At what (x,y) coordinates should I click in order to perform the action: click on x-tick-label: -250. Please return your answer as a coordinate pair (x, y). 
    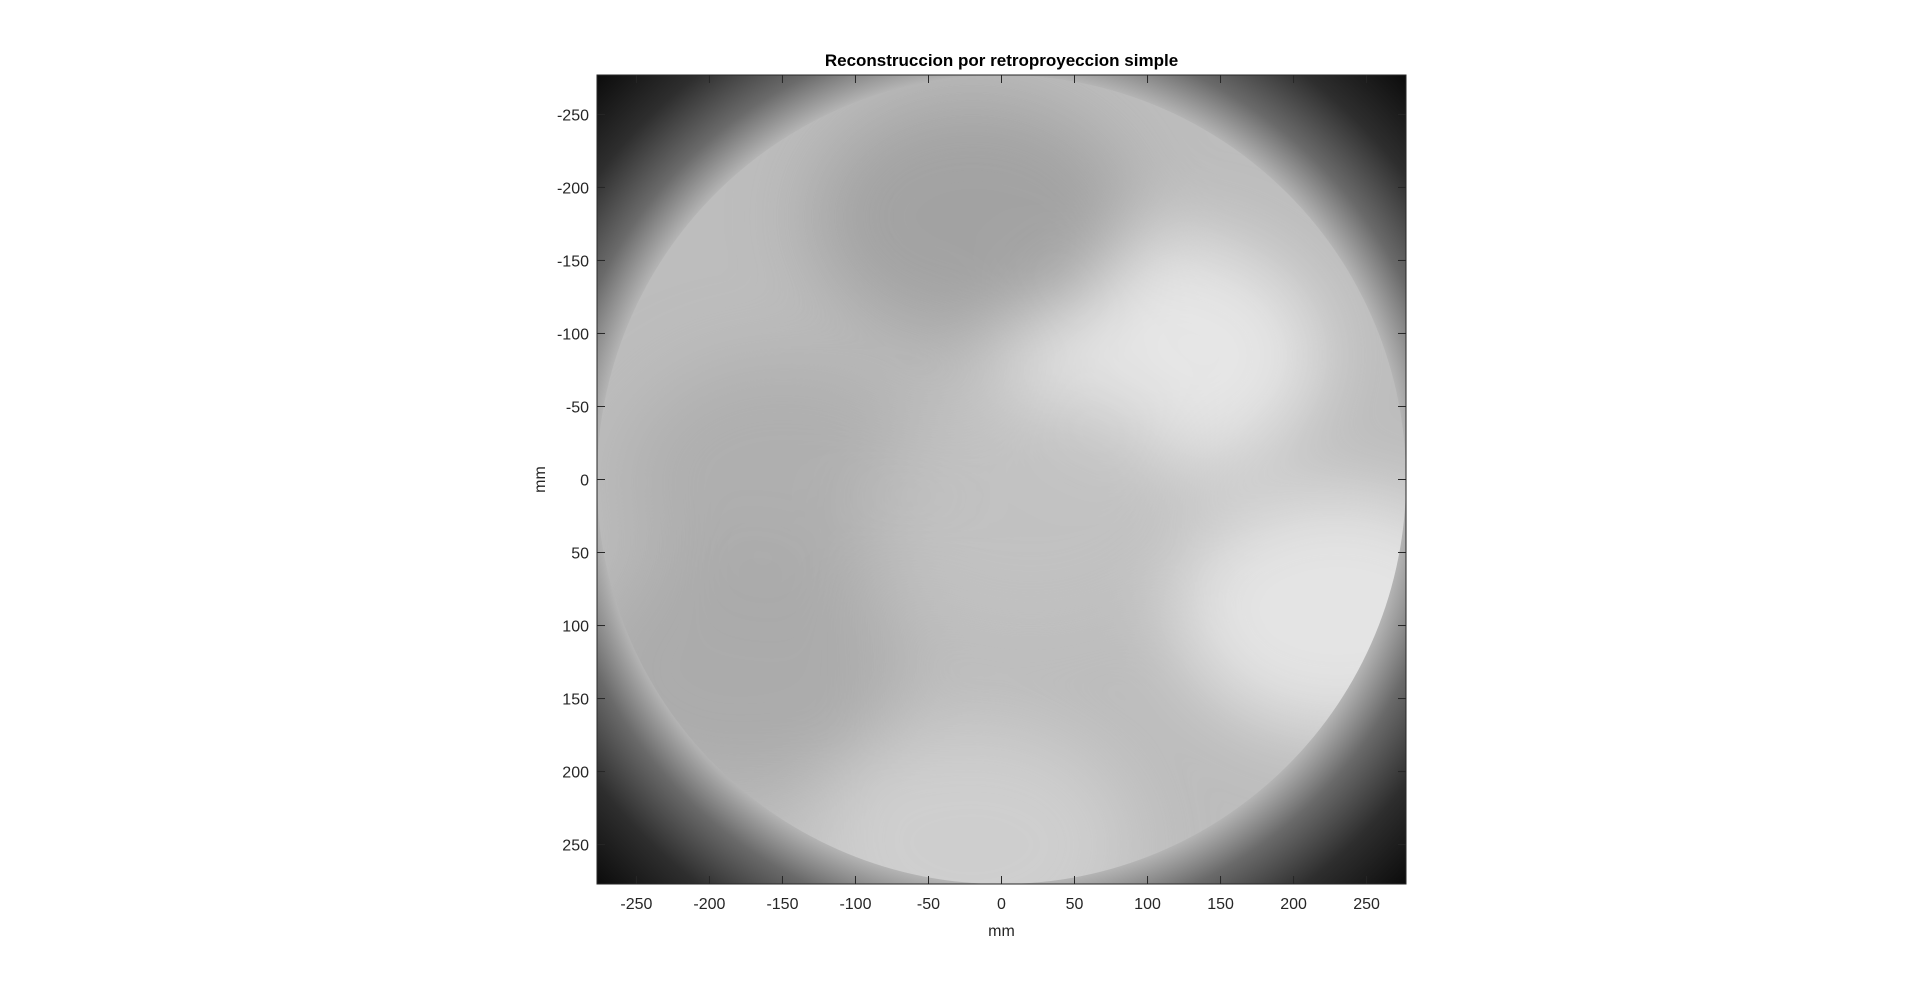
    Looking at the image, I should click on (636, 904).